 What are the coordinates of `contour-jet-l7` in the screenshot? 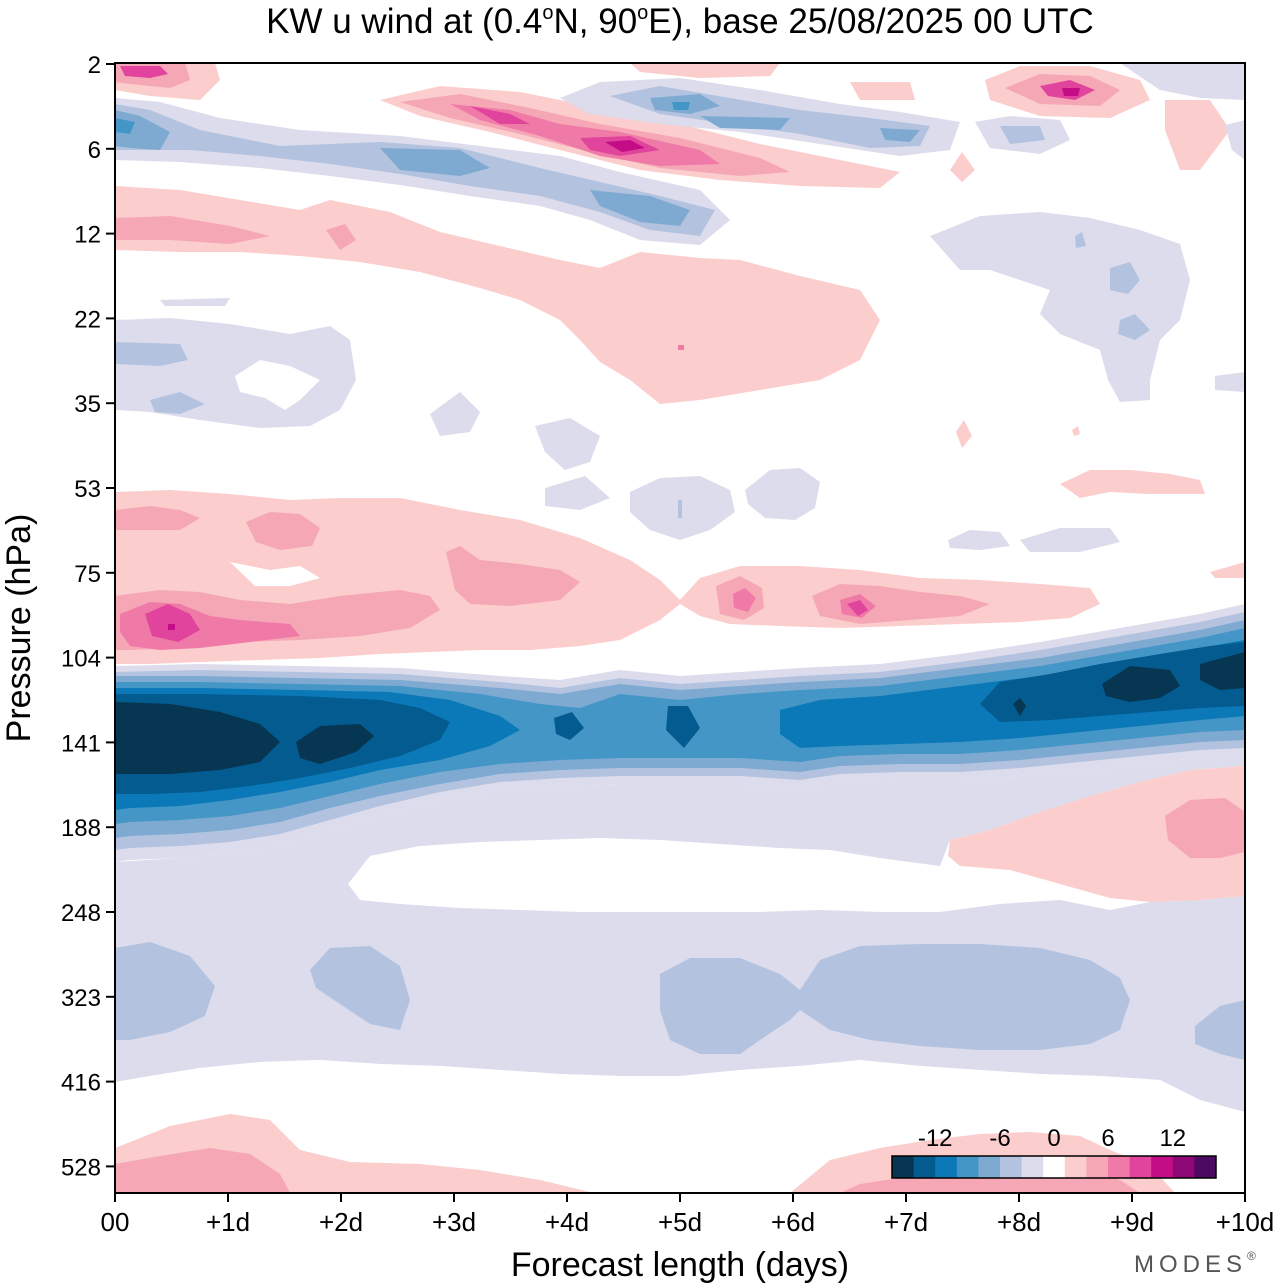 It's located at (680, 713).